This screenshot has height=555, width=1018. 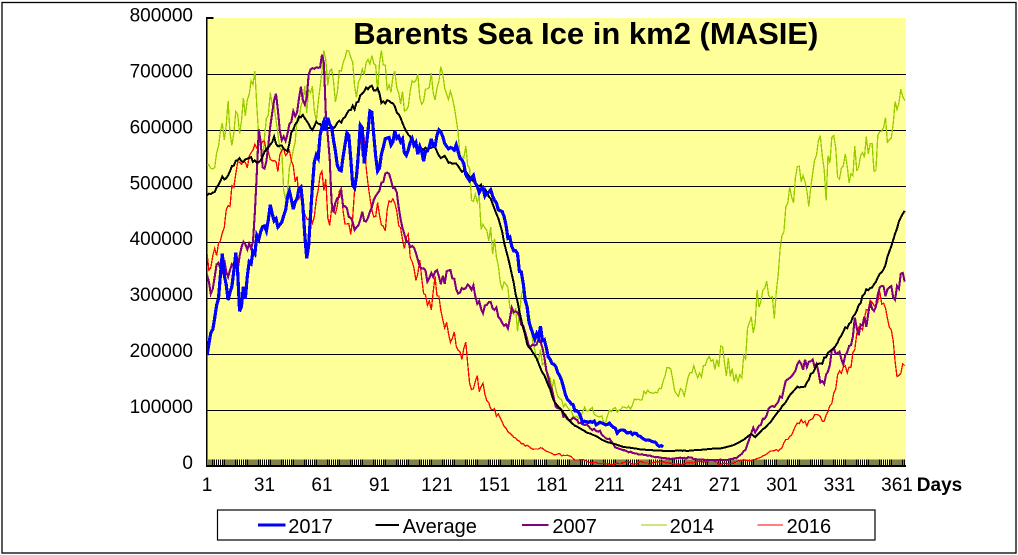 I want to click on svg-text: 600000, so click(x=161, y=127).